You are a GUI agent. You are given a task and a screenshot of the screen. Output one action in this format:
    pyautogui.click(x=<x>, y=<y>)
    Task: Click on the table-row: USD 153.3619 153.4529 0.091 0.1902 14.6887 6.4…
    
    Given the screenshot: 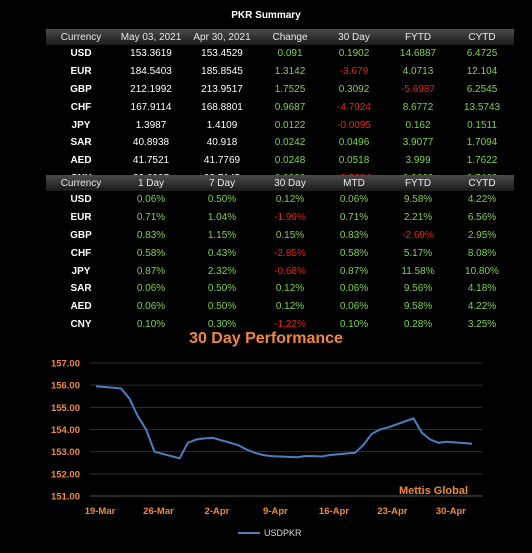 What is the action you would take?
    pyautogui.click(x=280, y=54)
    